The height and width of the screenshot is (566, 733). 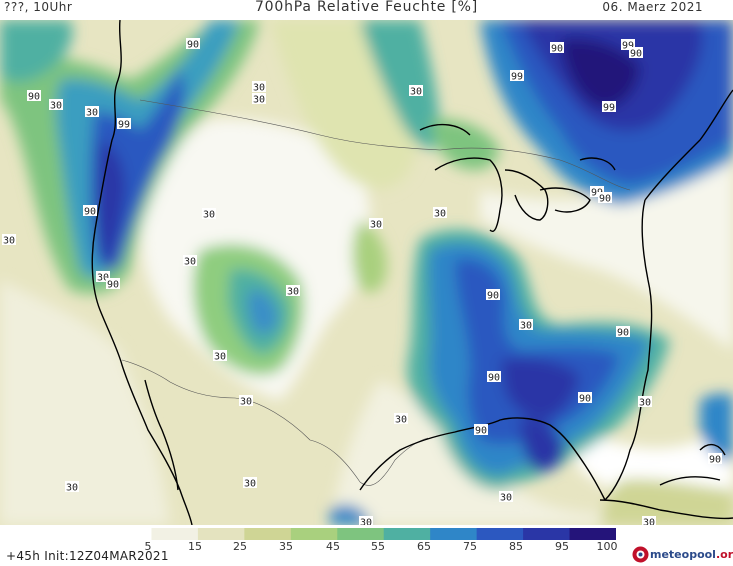 What do you see at coordinates (240, 546) in the screenshot?
I see `colorbar-tick-label: 25` at bounding box center [240, 546].